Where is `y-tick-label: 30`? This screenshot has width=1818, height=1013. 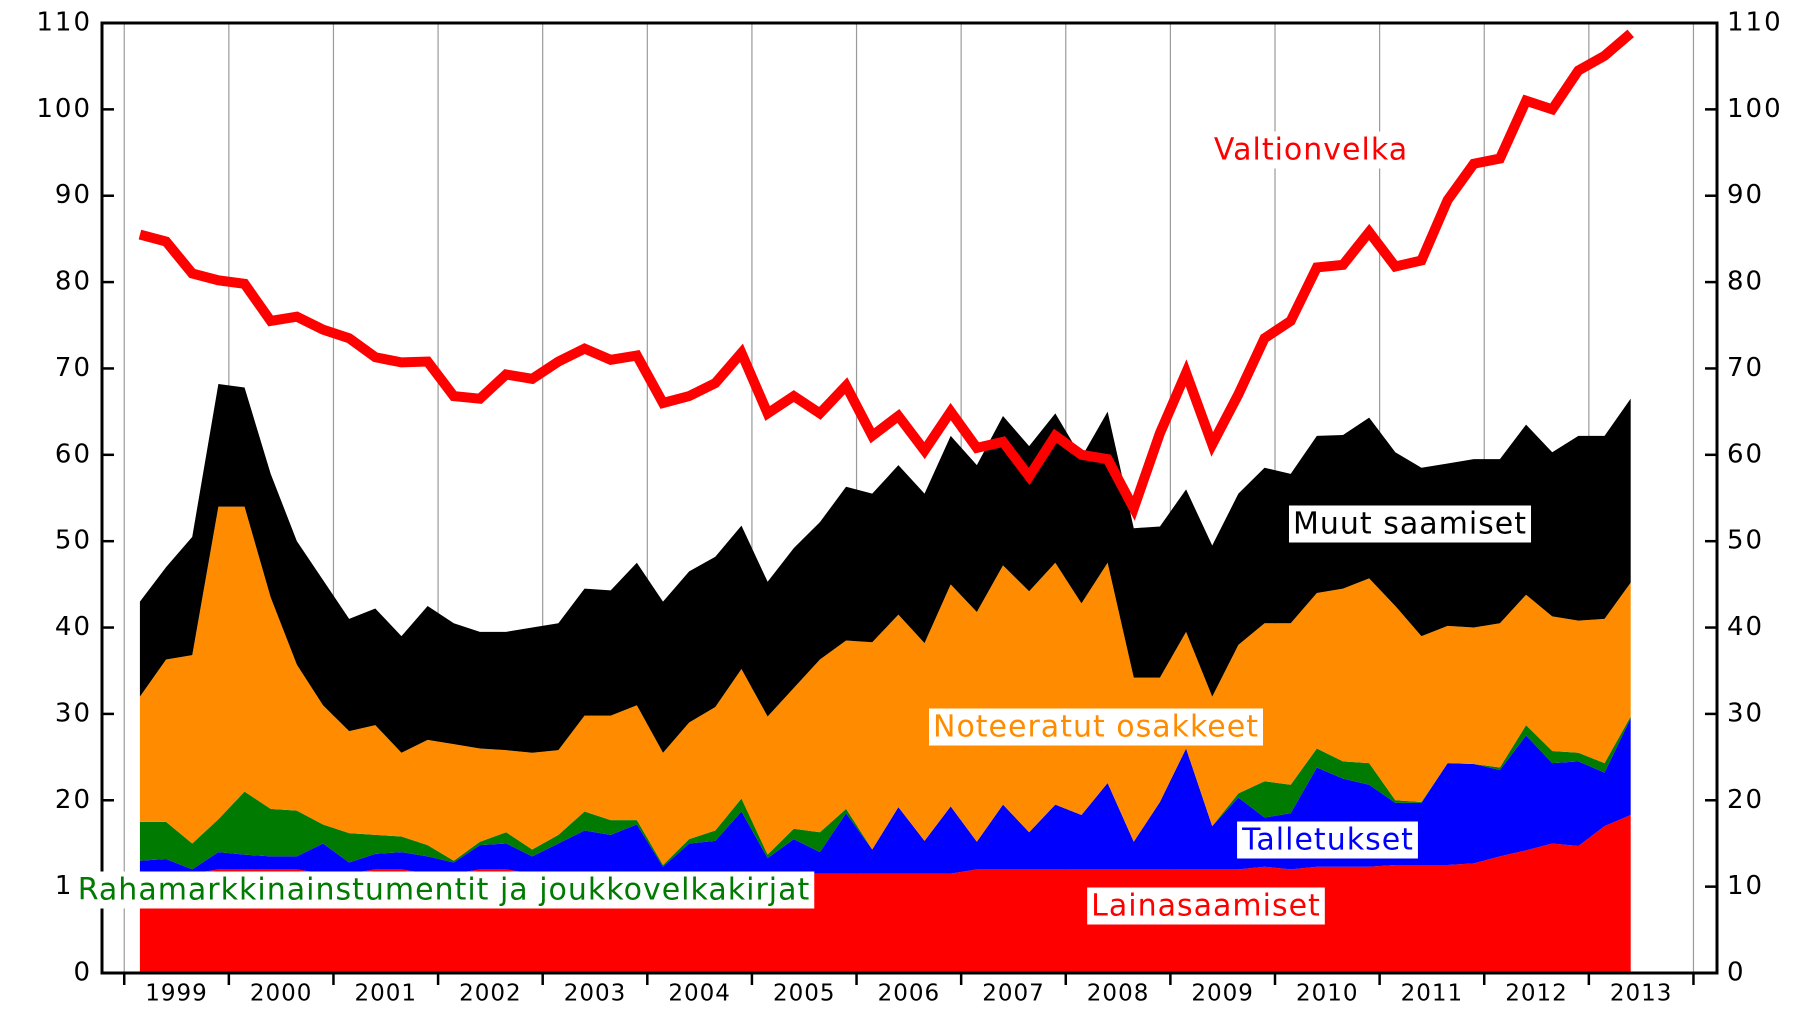 y-tick-label: 30 is located at coordinates (73, 713).